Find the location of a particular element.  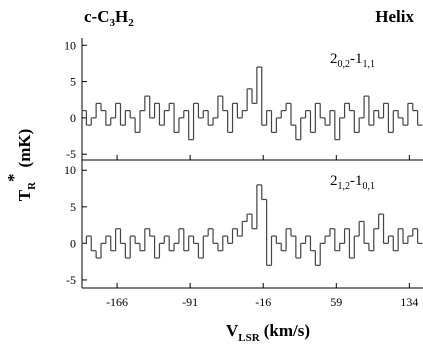

x-tick-label: -91 is located at coordinates (190, 302).